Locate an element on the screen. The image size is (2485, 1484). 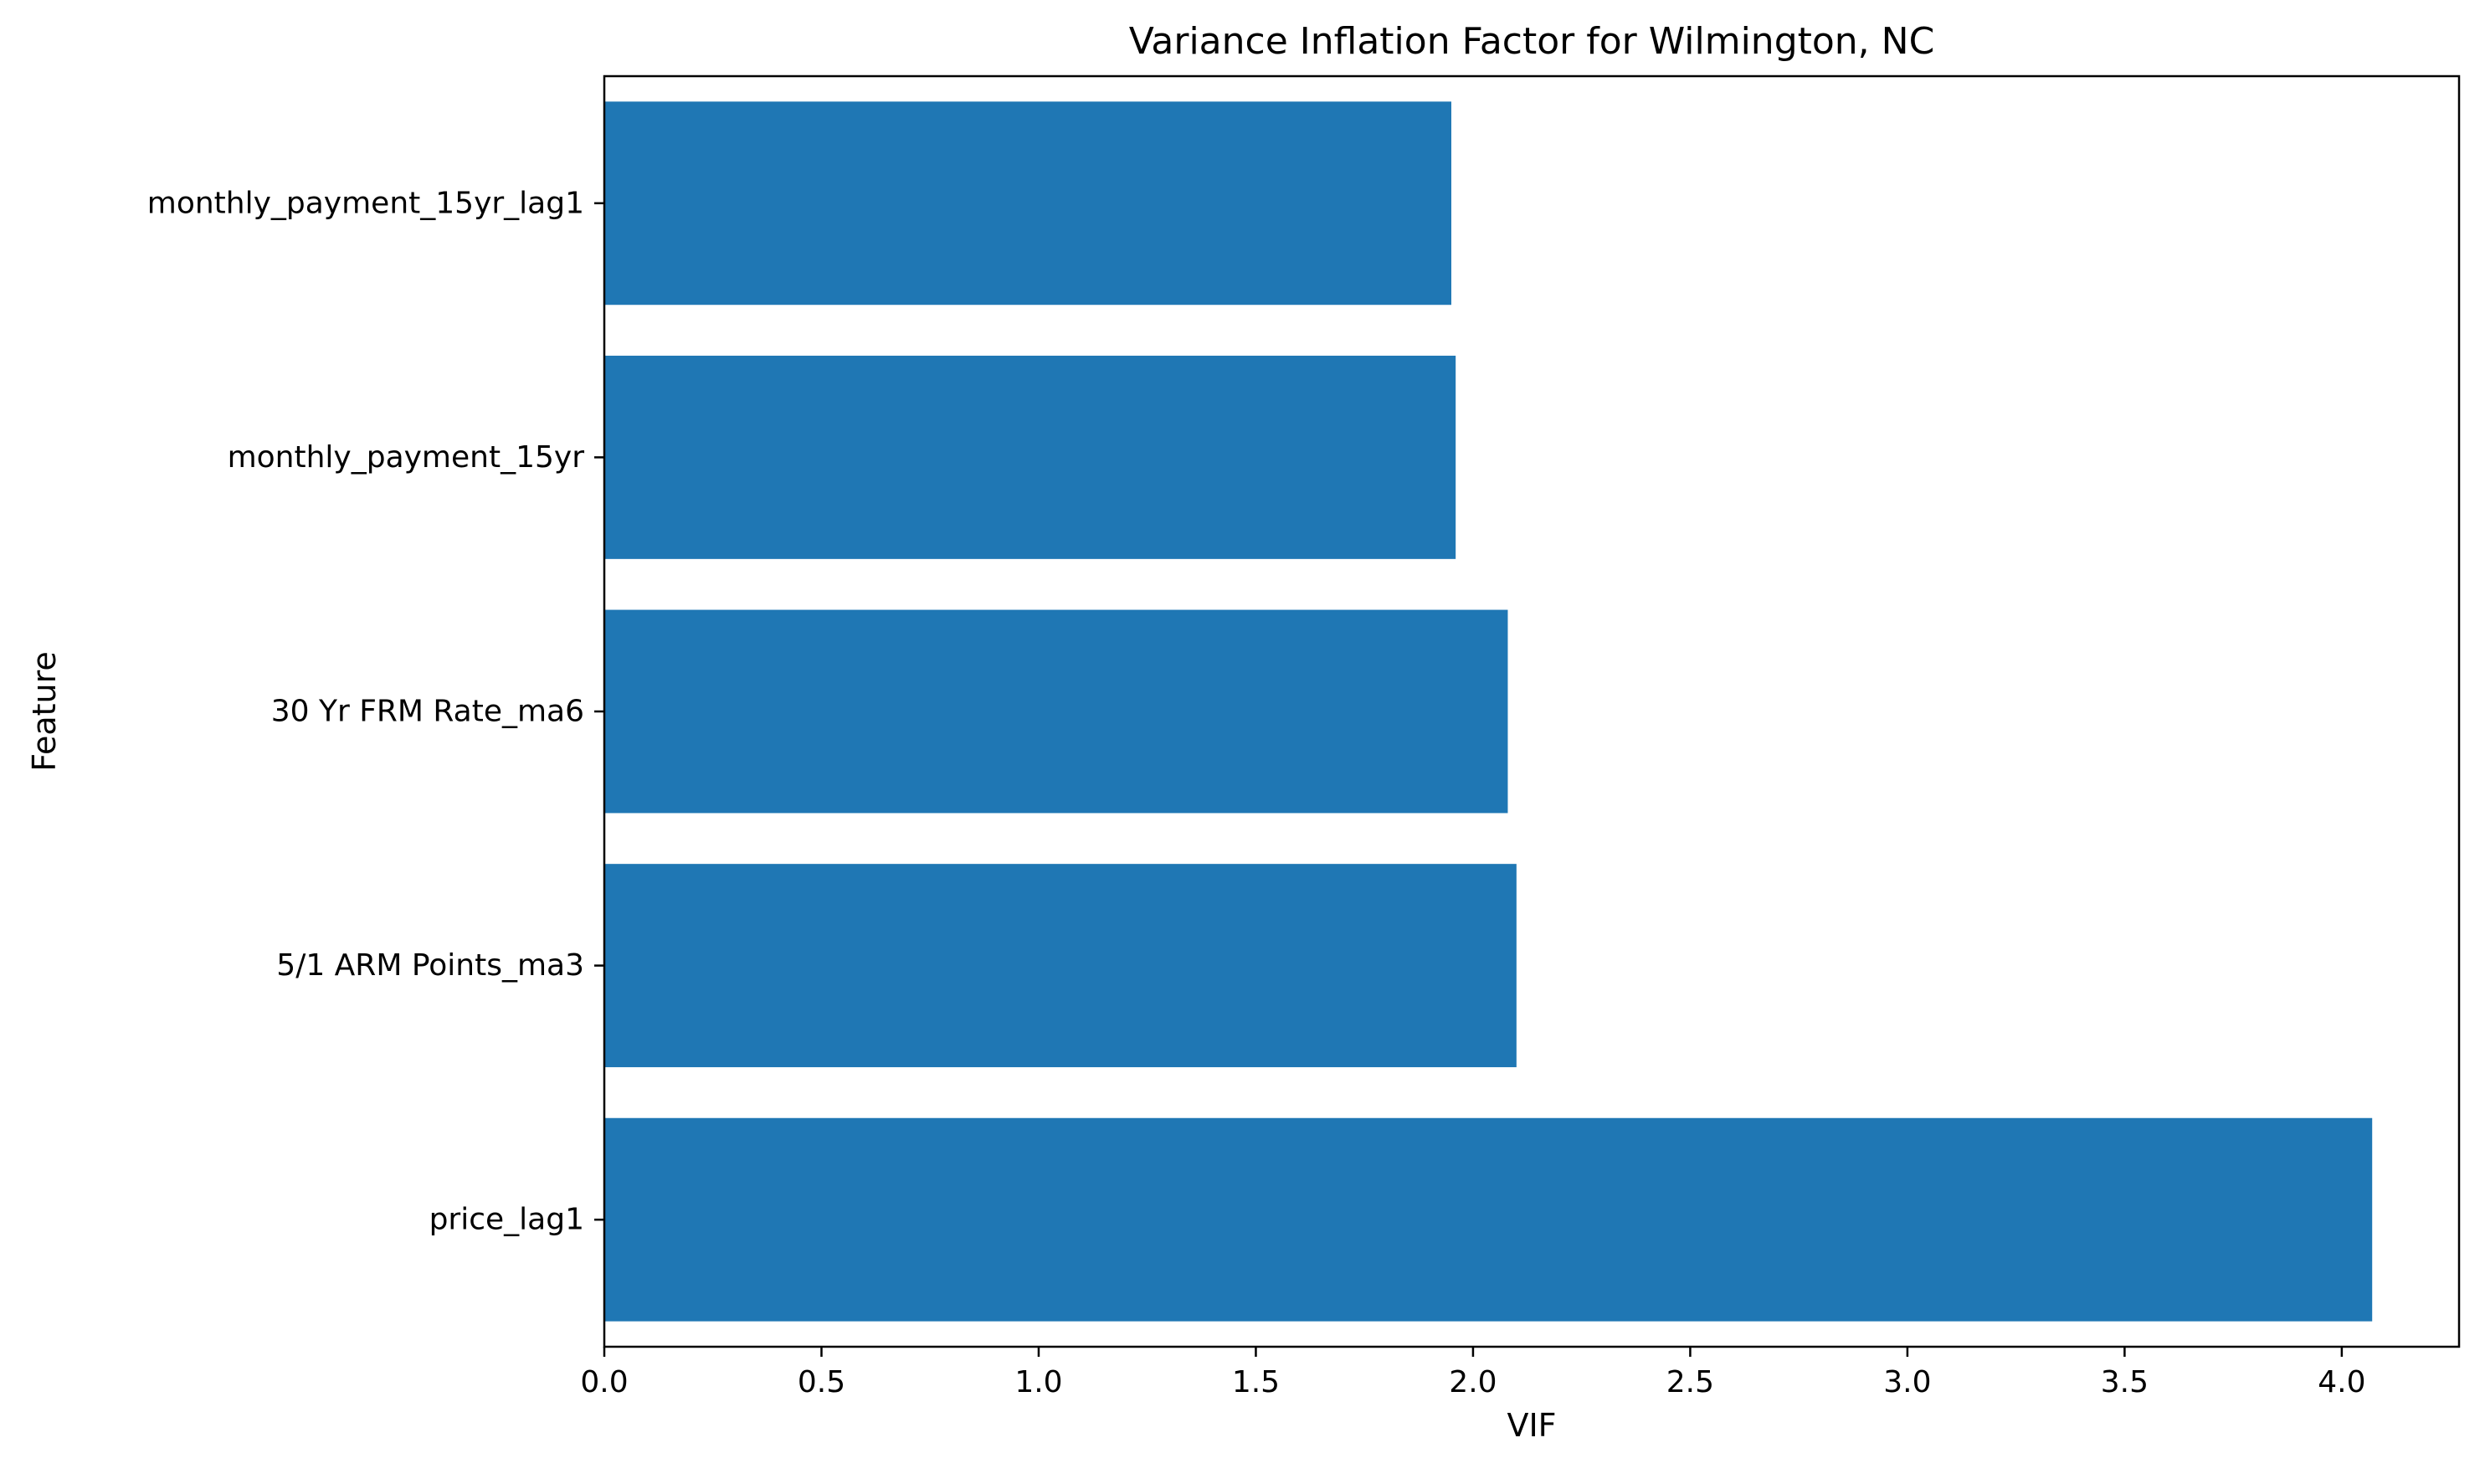
y-tick-label: 5/1 ARM Points_ma3 is located at coordinates (430, 966).